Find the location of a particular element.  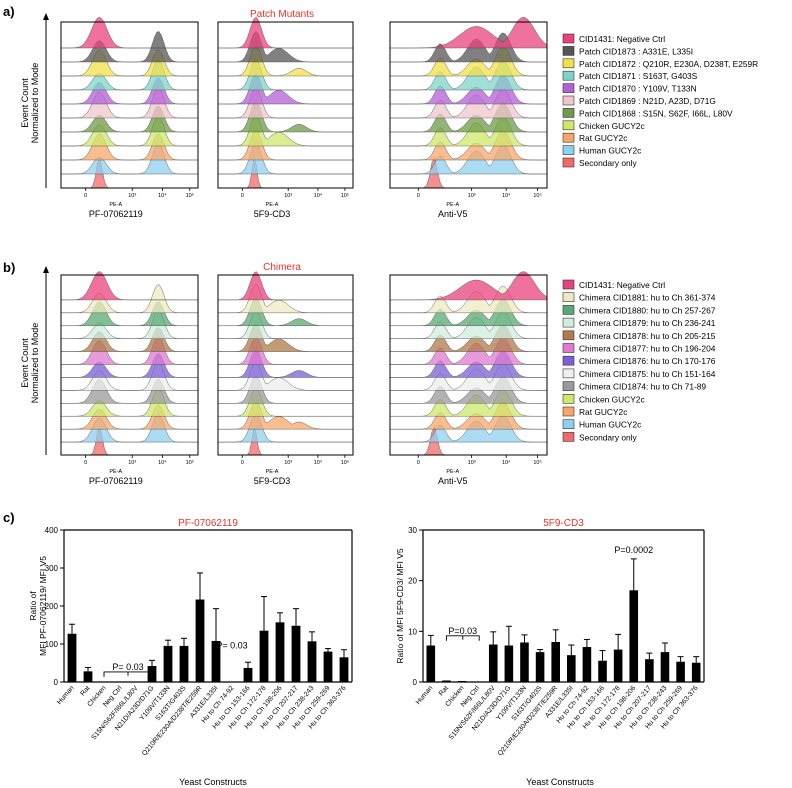

p-value-label: P= 0.03 is located at coordinates (127, 667).